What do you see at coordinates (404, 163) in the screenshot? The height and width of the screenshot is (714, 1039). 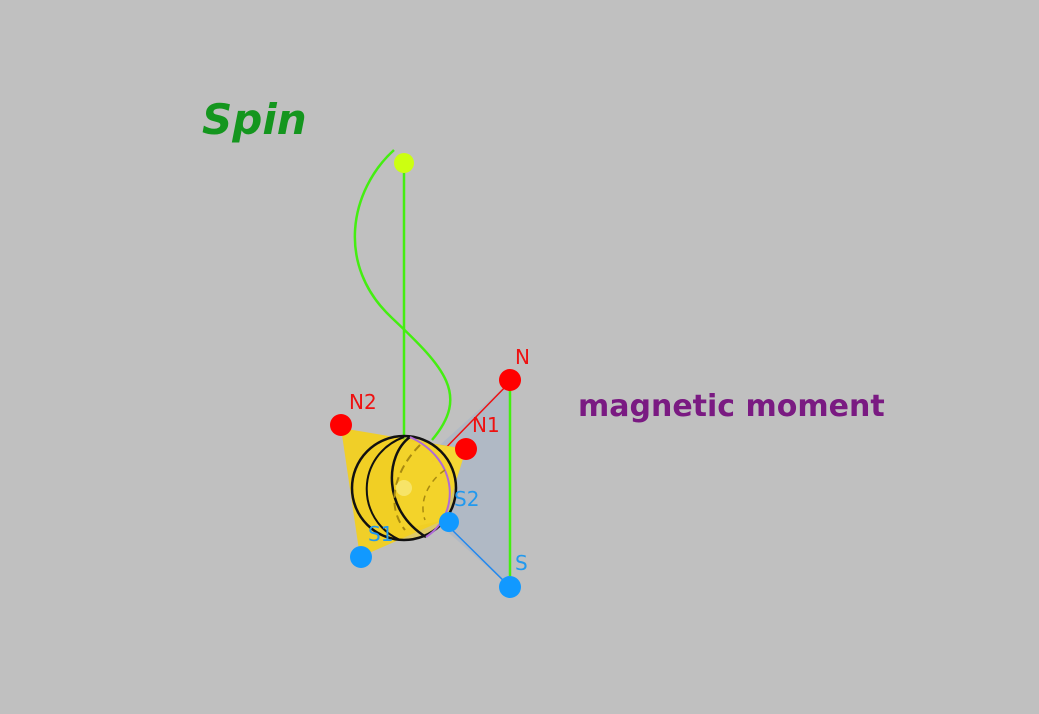 I see `axis-top-dot` at bounding box center [404, 163].